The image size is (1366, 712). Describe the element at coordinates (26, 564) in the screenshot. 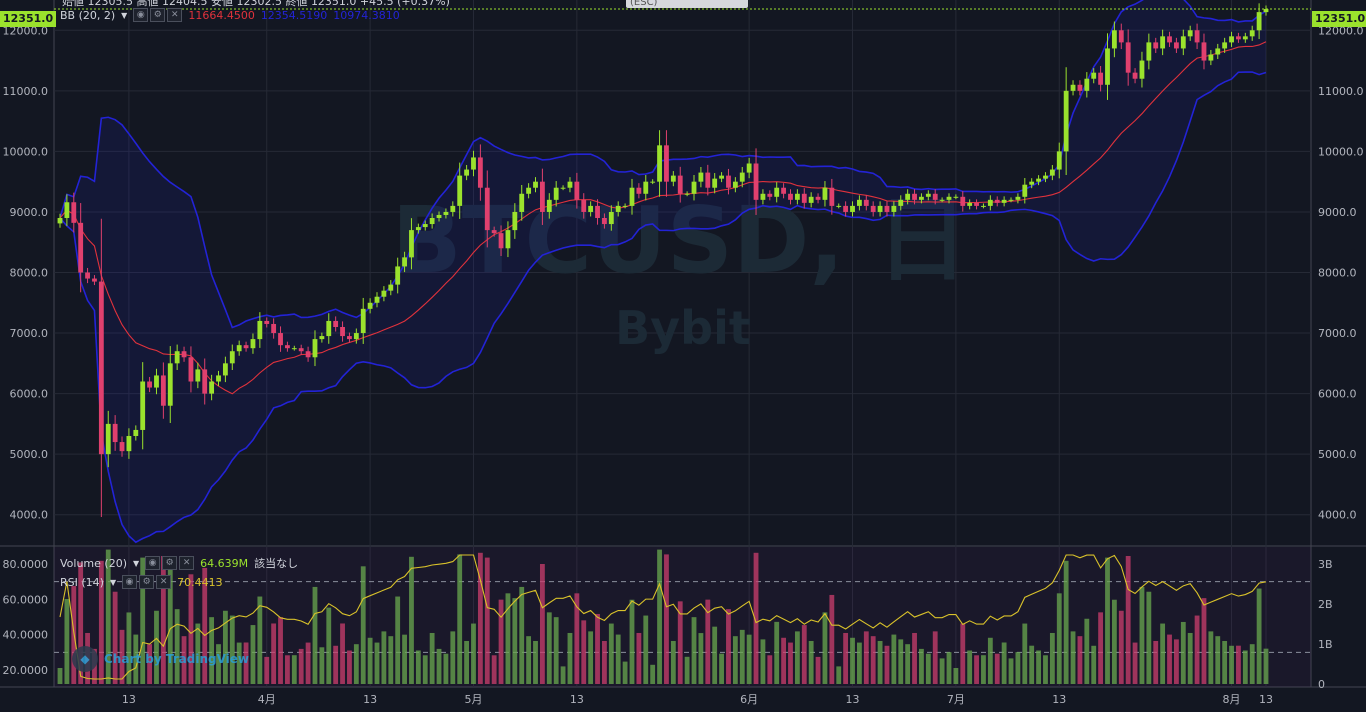

I see `rsi-tick: 80.0000` at that location.